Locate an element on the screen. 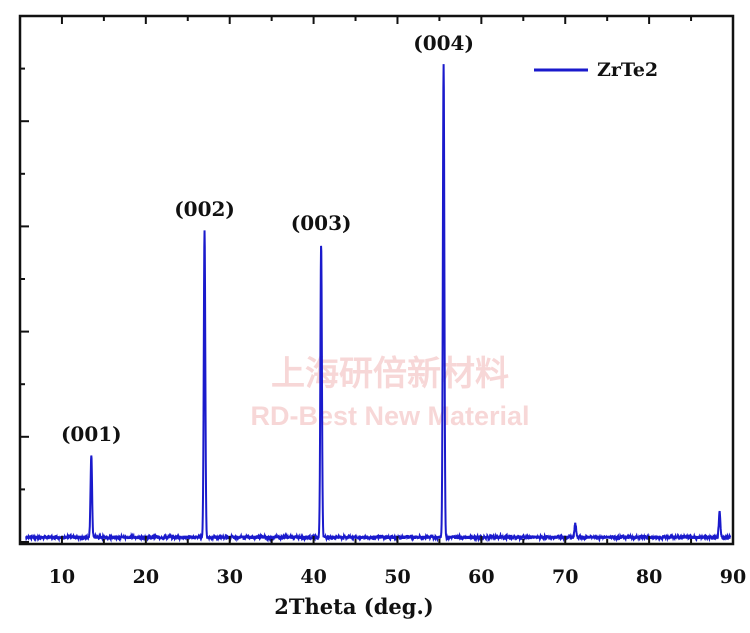 The image size is (750, 633). x-tick-label-50: 50 is located at coordinates (397, 577).